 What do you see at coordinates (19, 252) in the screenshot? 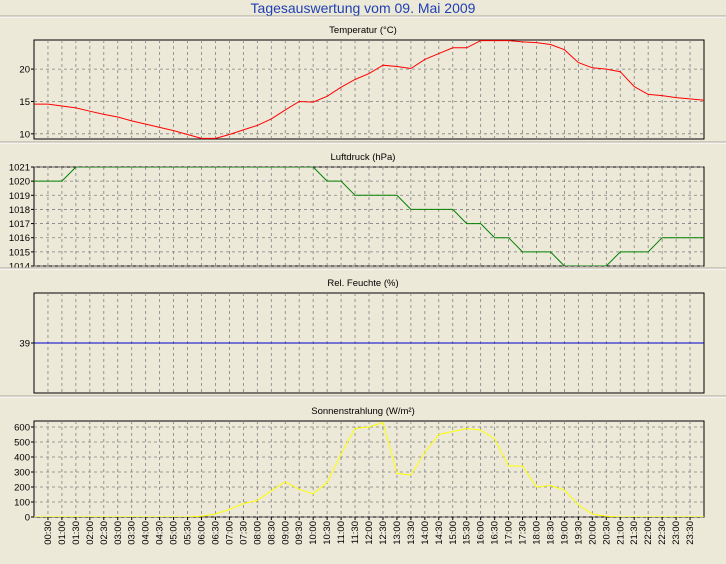
I see `y-tick-label: 1015` at bounding box center [19, 252].